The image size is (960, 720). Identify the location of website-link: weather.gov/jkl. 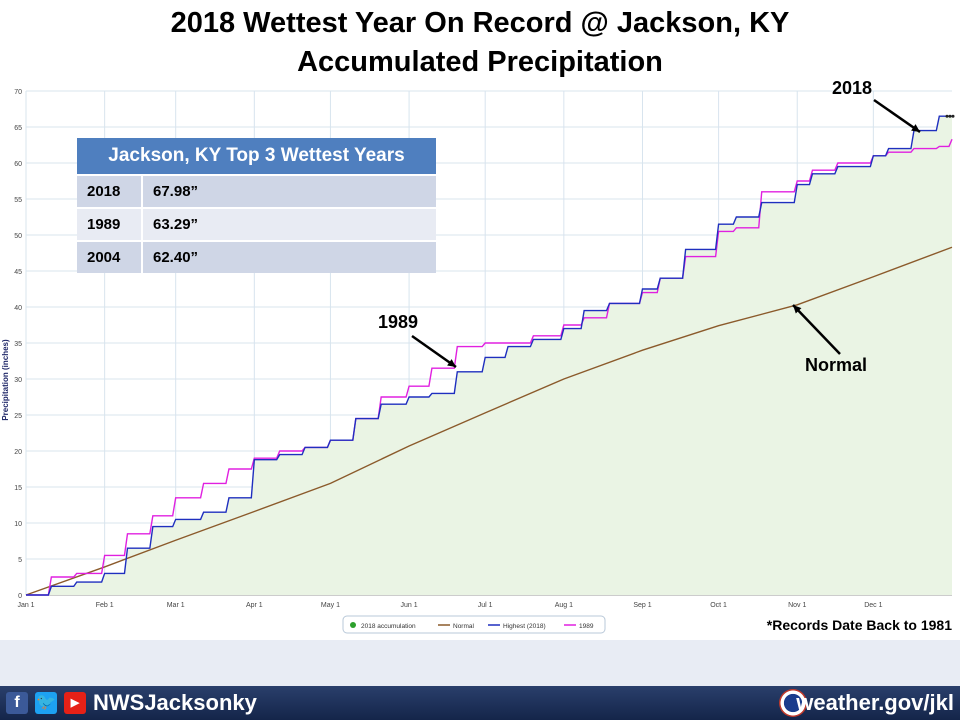
(875, 702).